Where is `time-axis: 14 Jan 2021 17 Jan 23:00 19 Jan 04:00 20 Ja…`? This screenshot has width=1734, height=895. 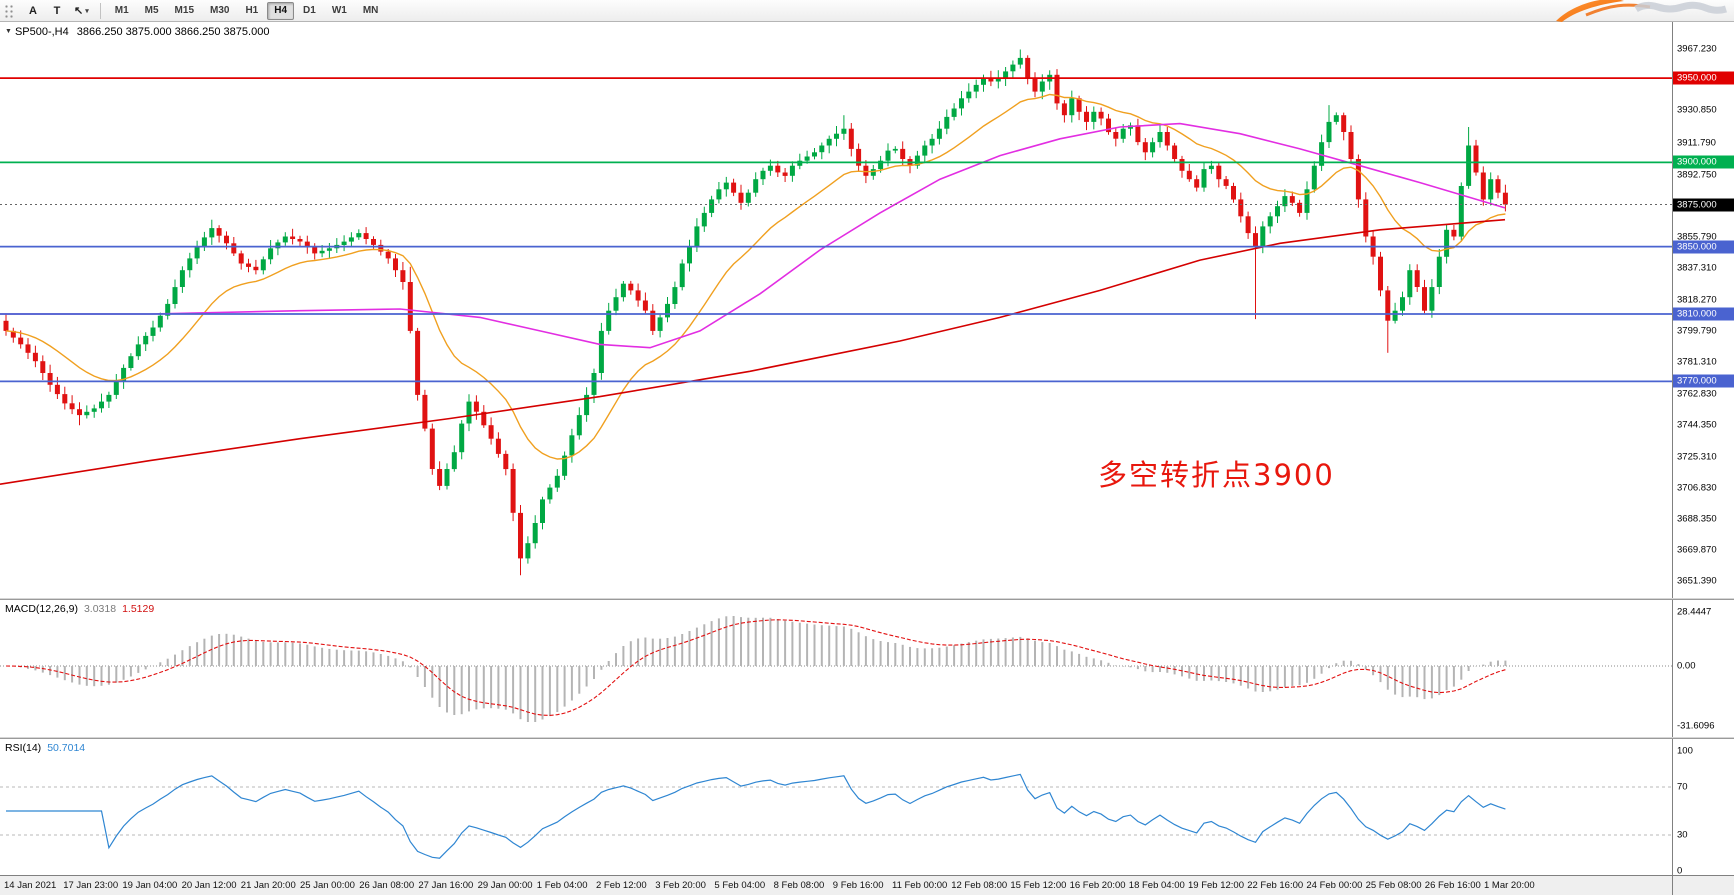 time-axis: 14 Jan 2021 17 Jan 23:00 19 Jan 04:00 20 Ja… is located at coordinates (867, 885).